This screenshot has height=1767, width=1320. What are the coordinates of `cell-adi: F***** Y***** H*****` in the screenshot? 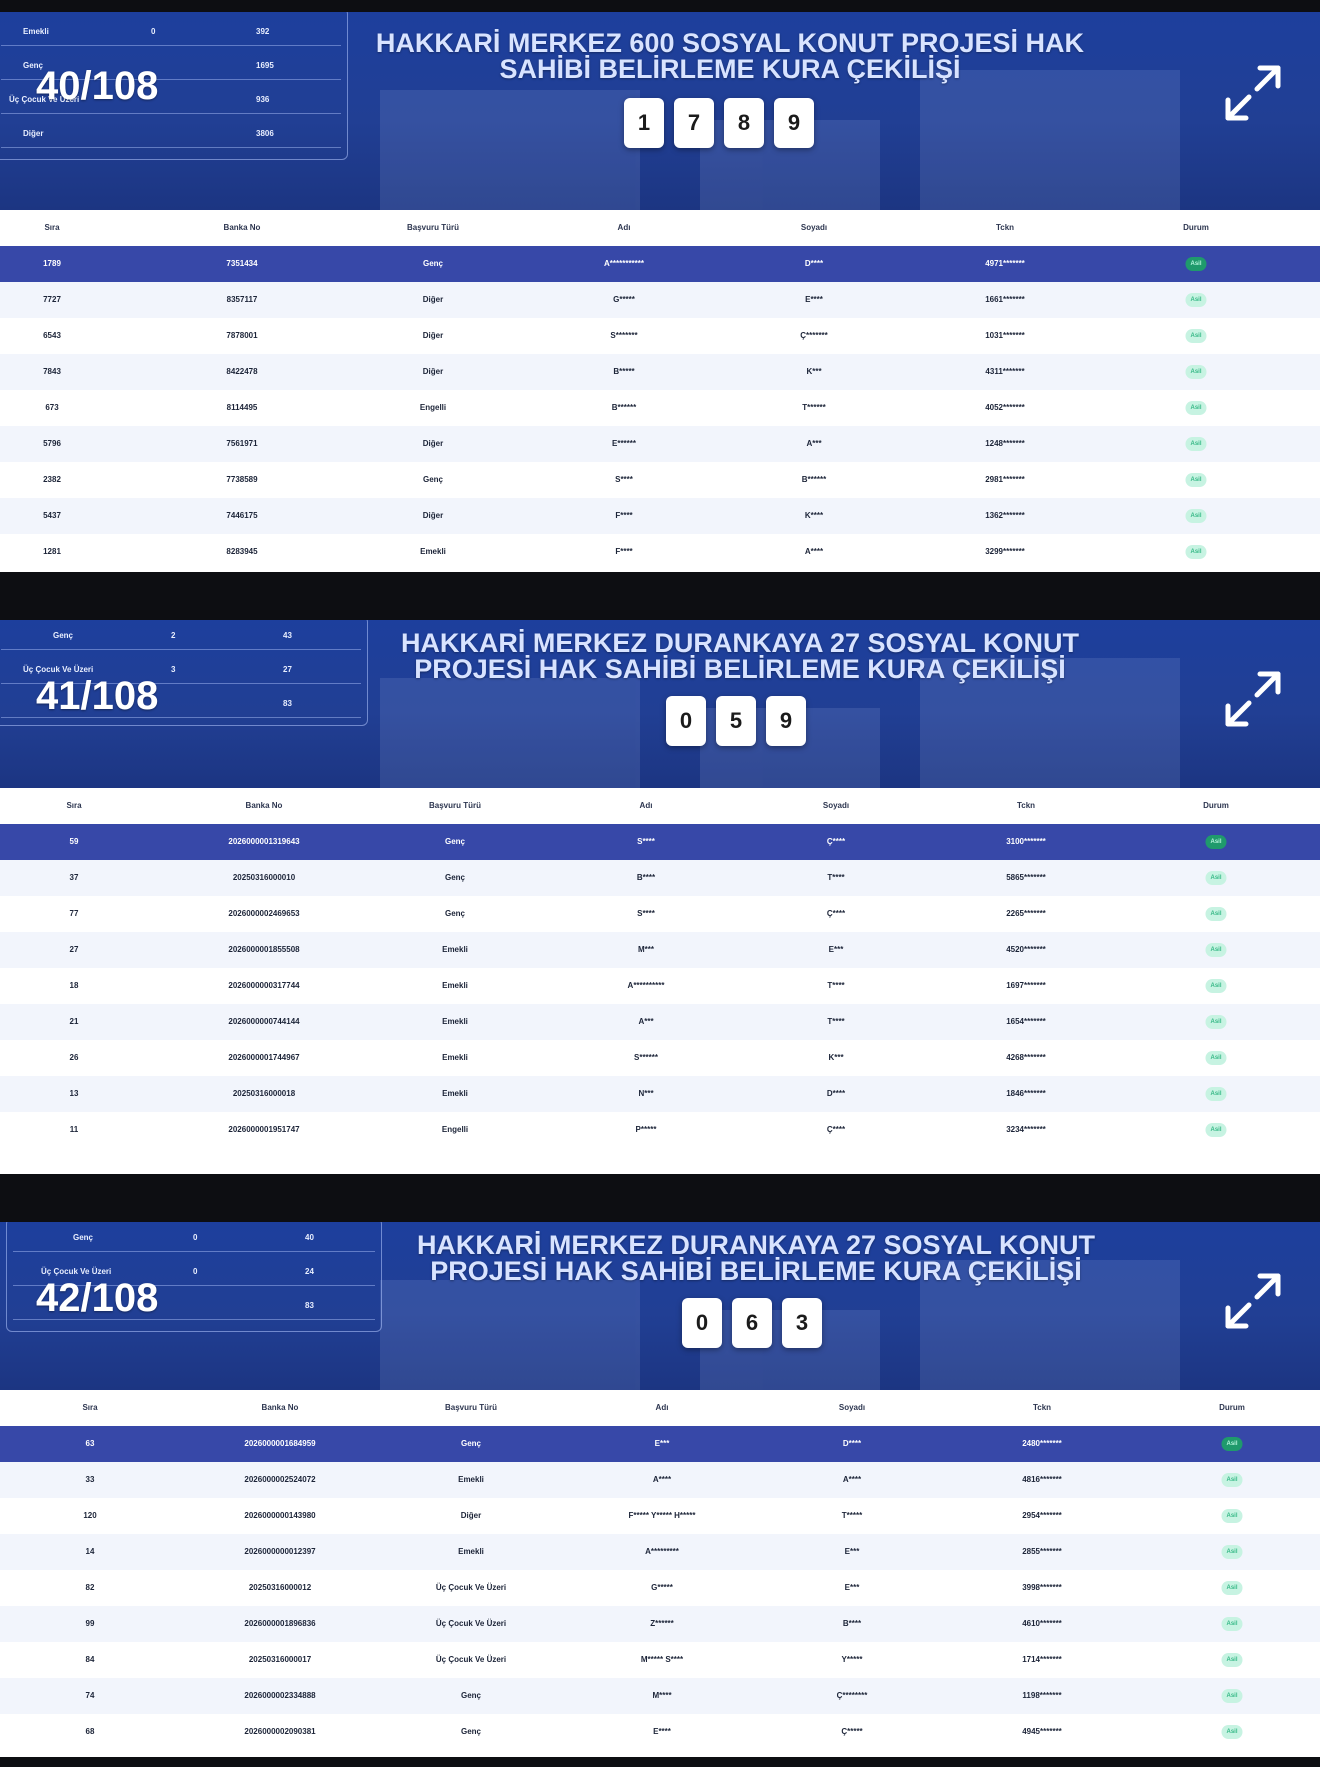 It's located at (662, 1515).